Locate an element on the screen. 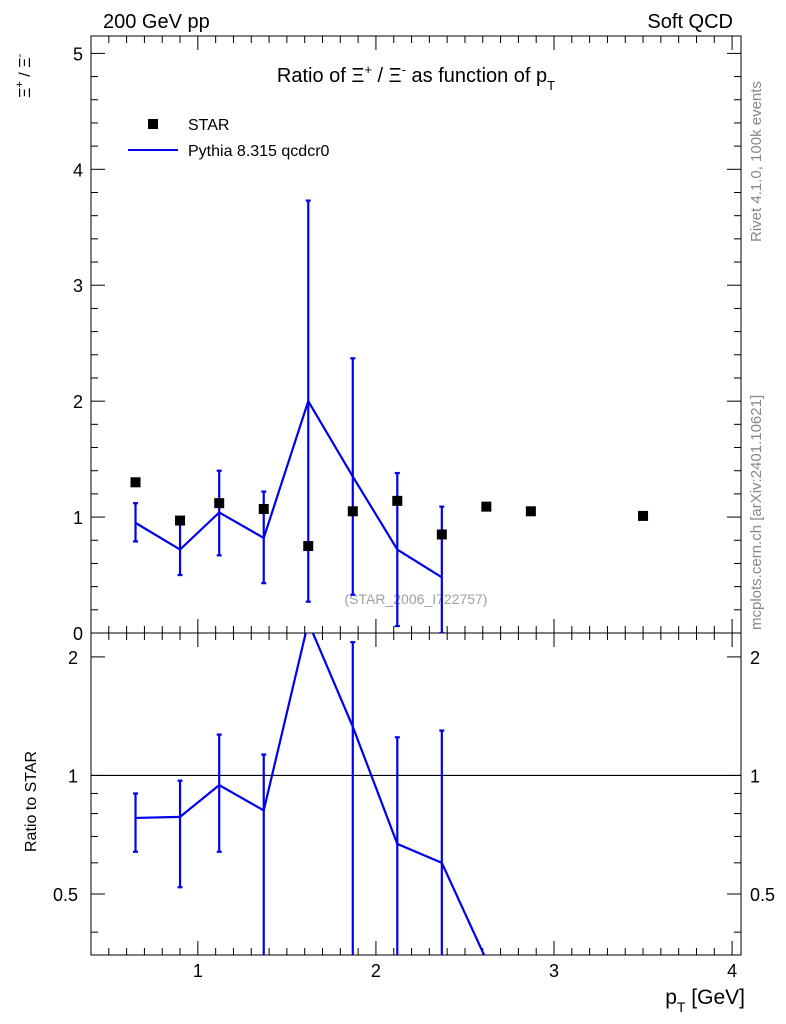  ratio-y-axis-label: Ratio to STAR is located at coordinates (31, 801).